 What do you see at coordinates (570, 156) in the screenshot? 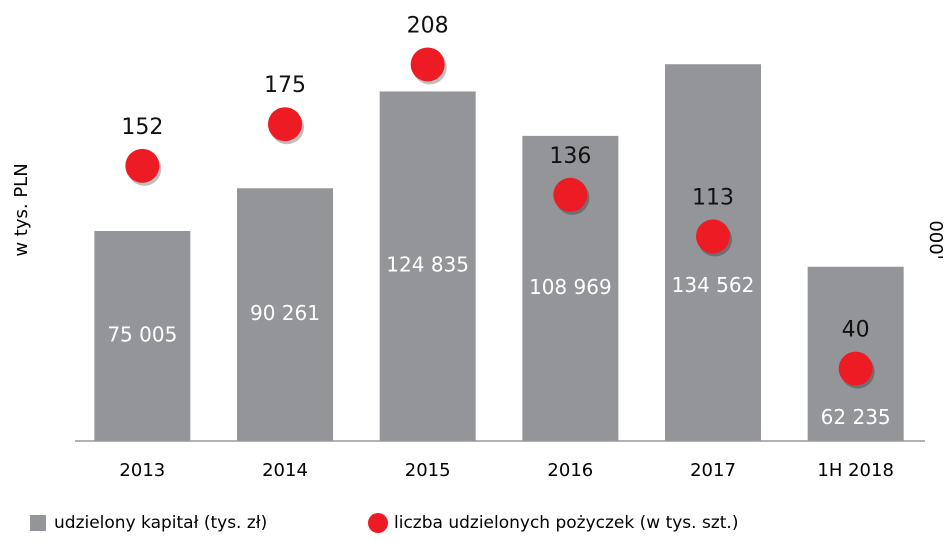
I see `dot-value-label: 136` at bounding box center [570, 156].